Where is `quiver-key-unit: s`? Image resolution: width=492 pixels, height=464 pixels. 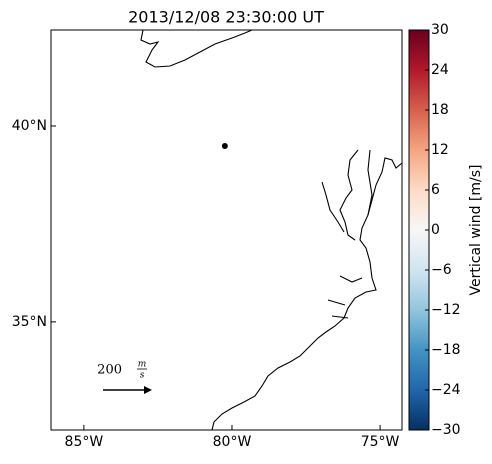
quiver-key-unit: s is located at coordinates (142, 376).